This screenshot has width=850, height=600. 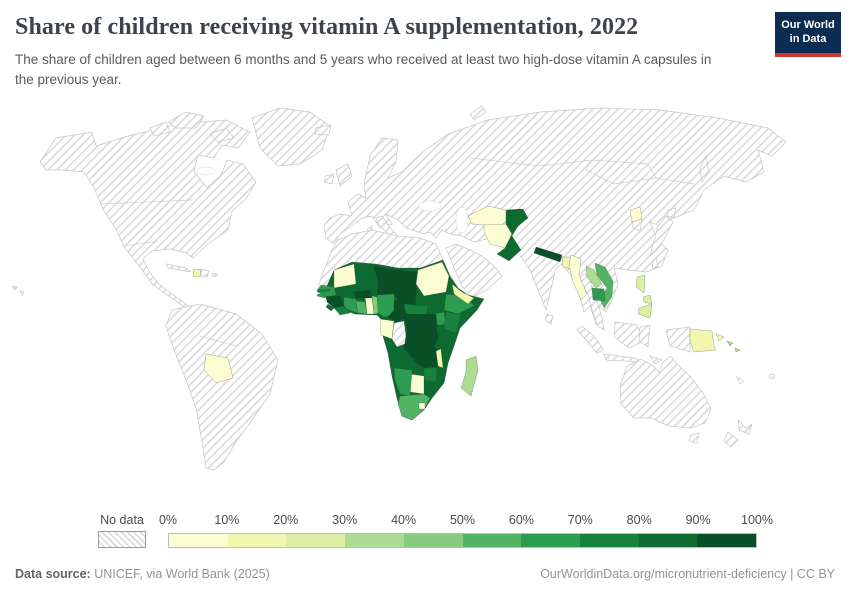 What do you see at coordinates (694, 438) in the screenshot?
I see `land-tasmania` at bounding box center [694, 438].